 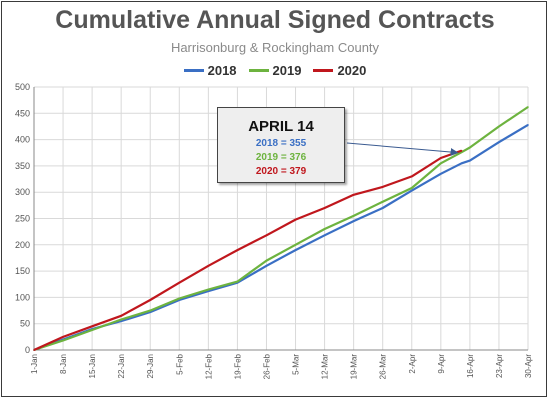 What do you see at coordinates (352, 70) in the screenshot?
I see `legend-label-2020: 2020` at bounding box center [352, 70].